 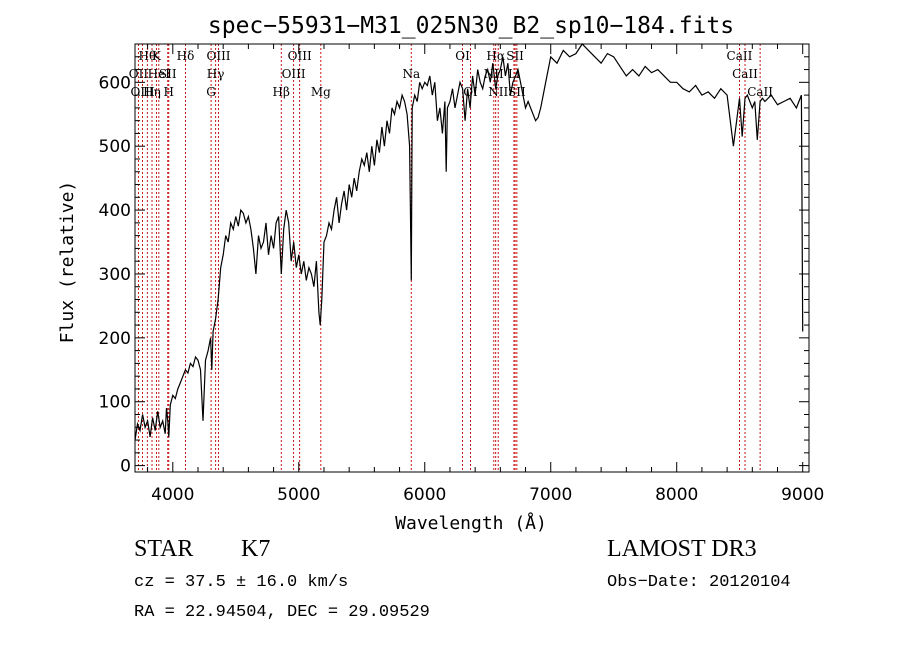 I want to click on line-label-2: OIII, so click(x=143, y=92).